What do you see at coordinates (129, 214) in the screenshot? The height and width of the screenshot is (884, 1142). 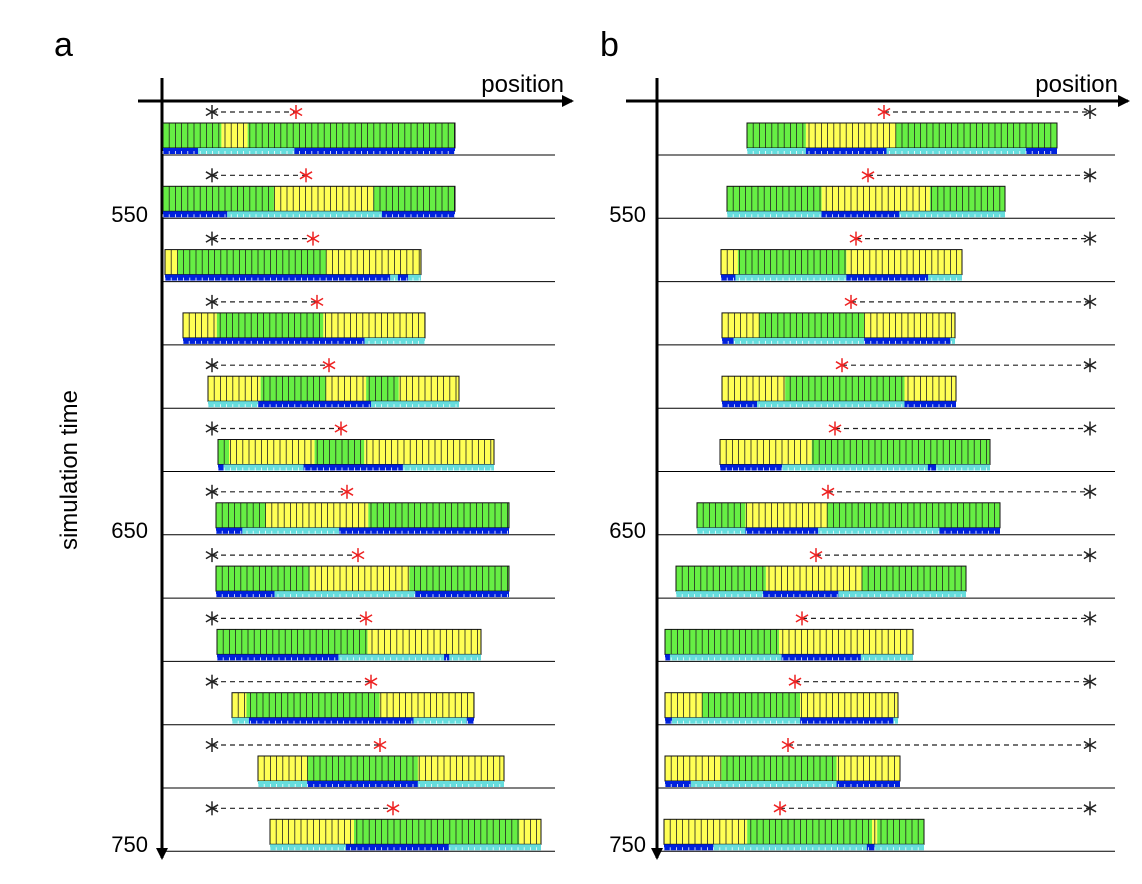 I see `panel-a-tick-550: 550` at bounding box center [129, 214].